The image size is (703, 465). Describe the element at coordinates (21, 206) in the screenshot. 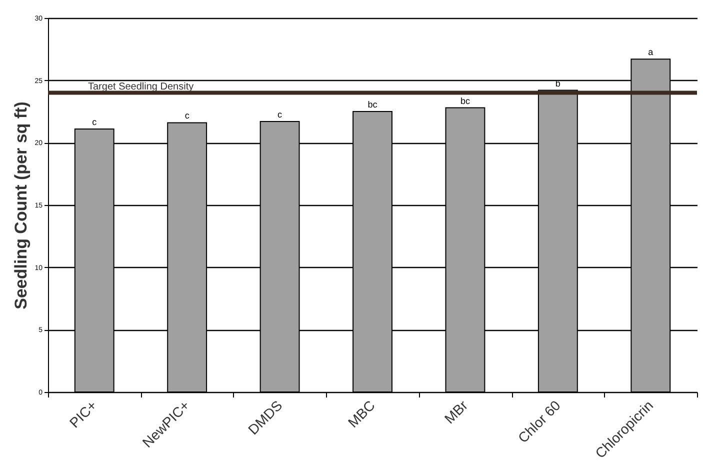

I see `y-axis-title: Seedling Count (per sq ft)` at that location.